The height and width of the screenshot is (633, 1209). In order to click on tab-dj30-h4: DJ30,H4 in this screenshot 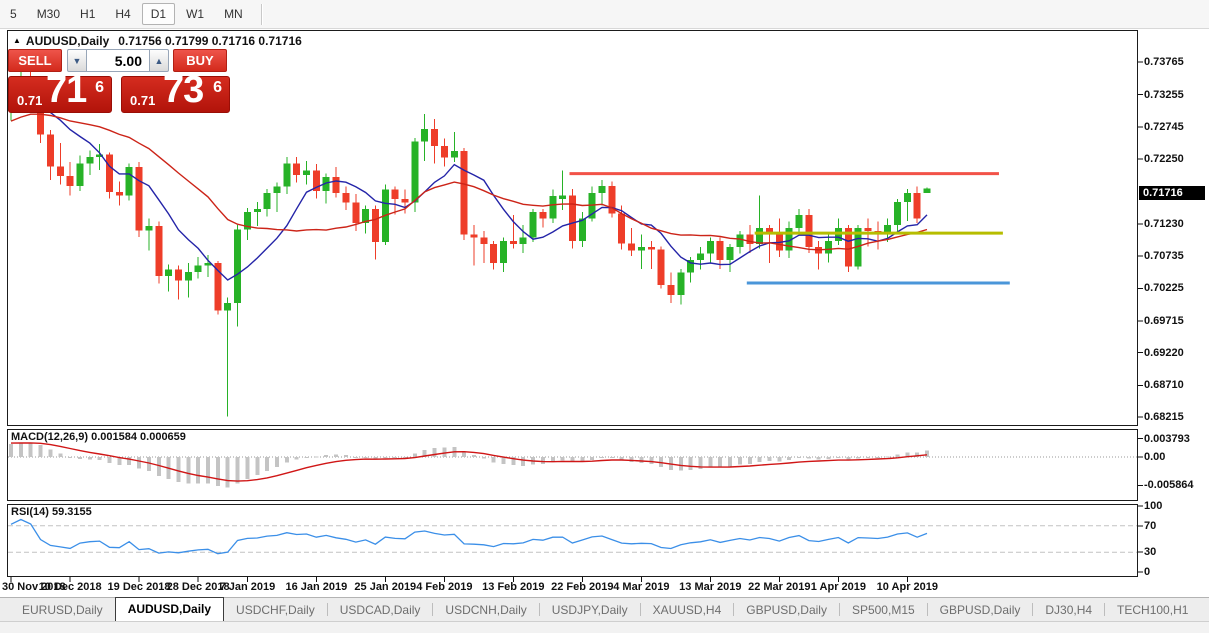, I will do `click(1069, 610)`.